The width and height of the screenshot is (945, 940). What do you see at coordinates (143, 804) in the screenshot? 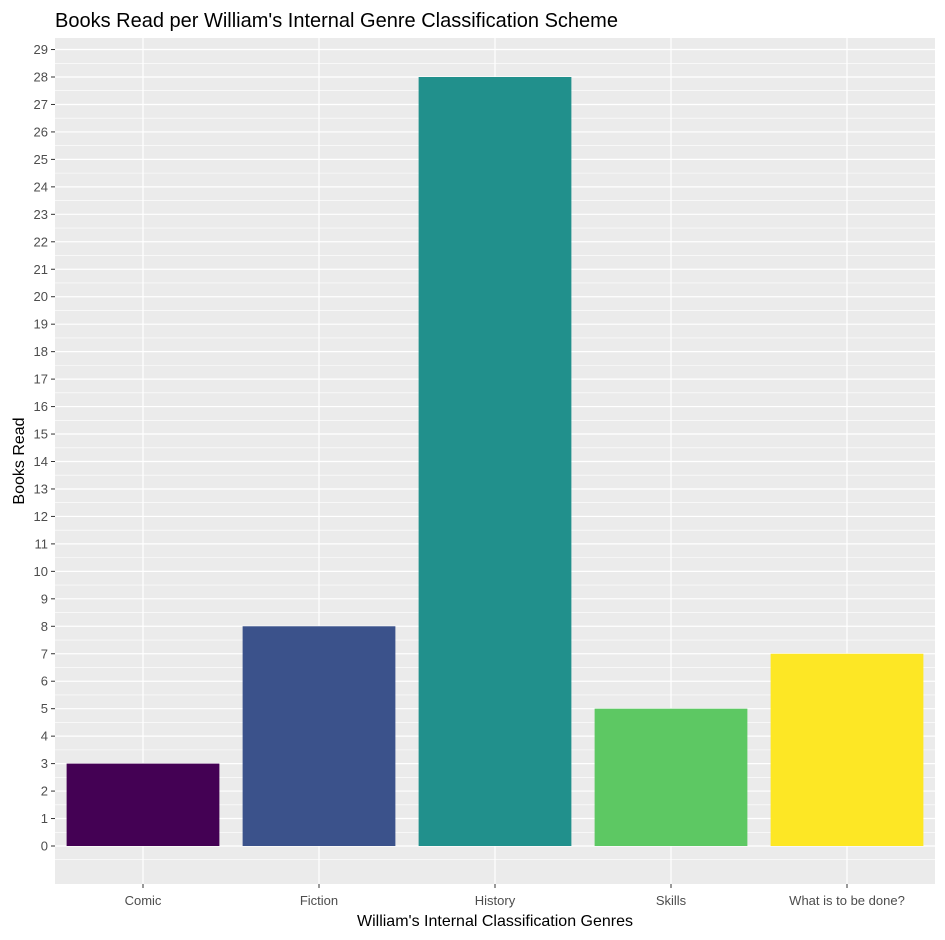
I see `bar-comic` at bounding box center [143, 804].